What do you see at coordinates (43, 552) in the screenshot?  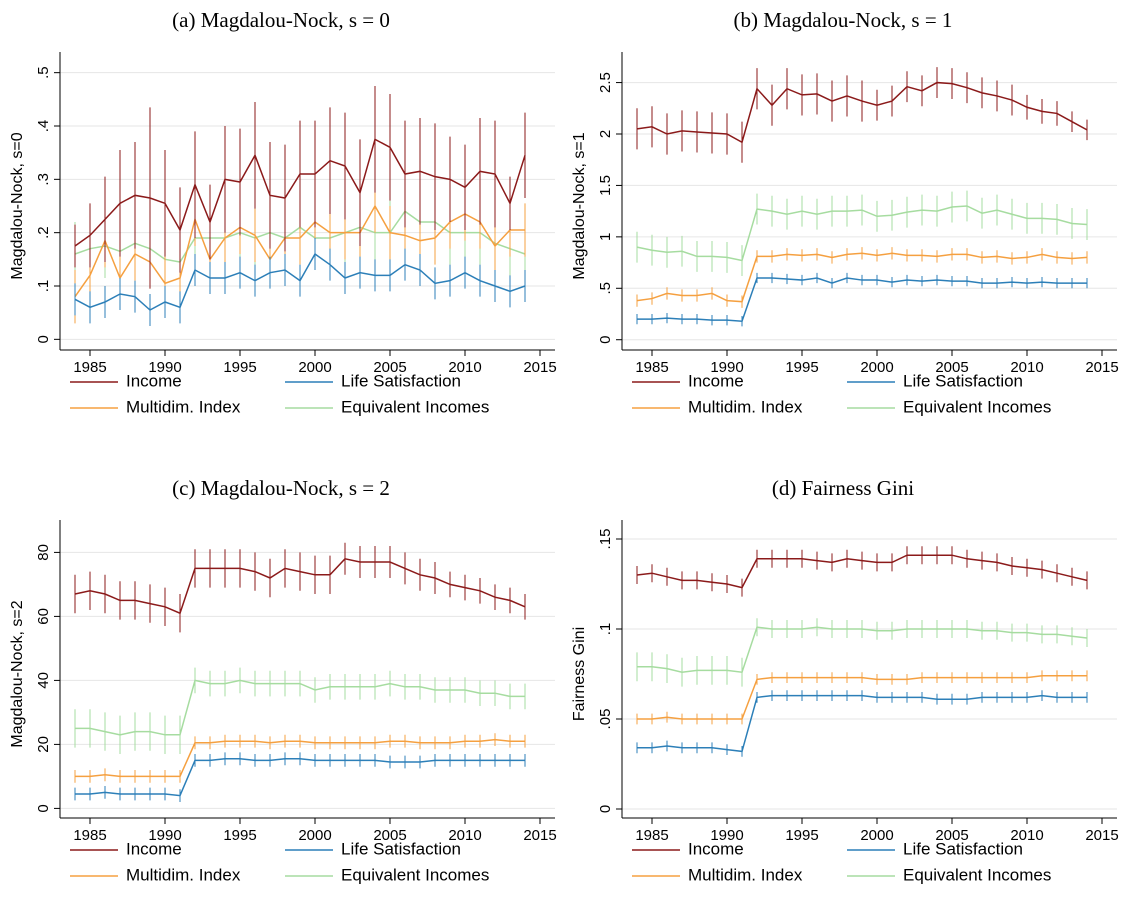 I see `y-tick-label: 80` at bounding box center [43, 552].